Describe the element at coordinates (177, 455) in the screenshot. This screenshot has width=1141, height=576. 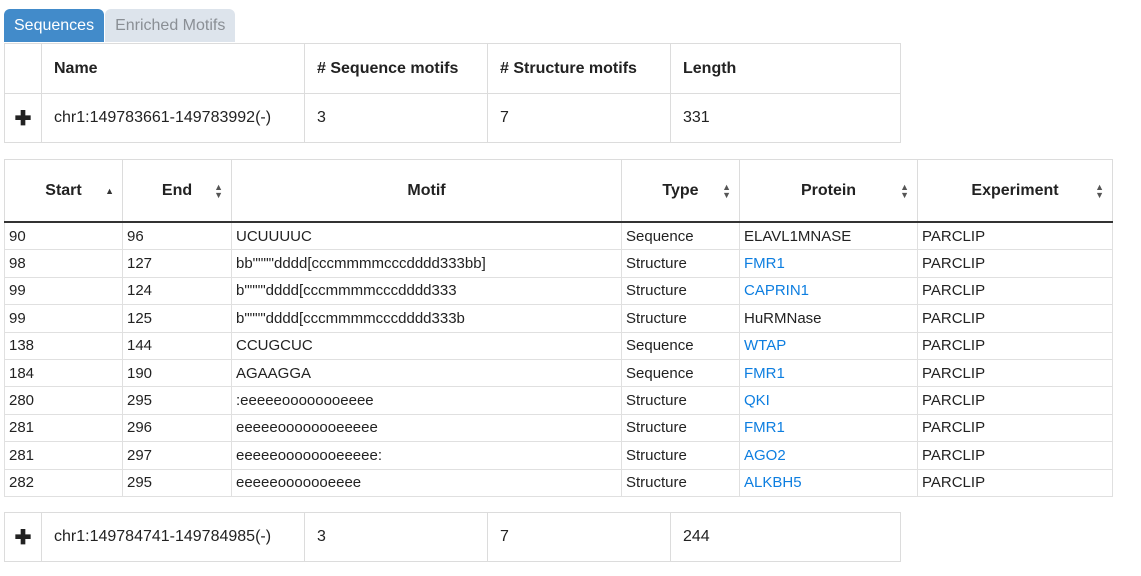
I see `cell-end: 297` at that location.